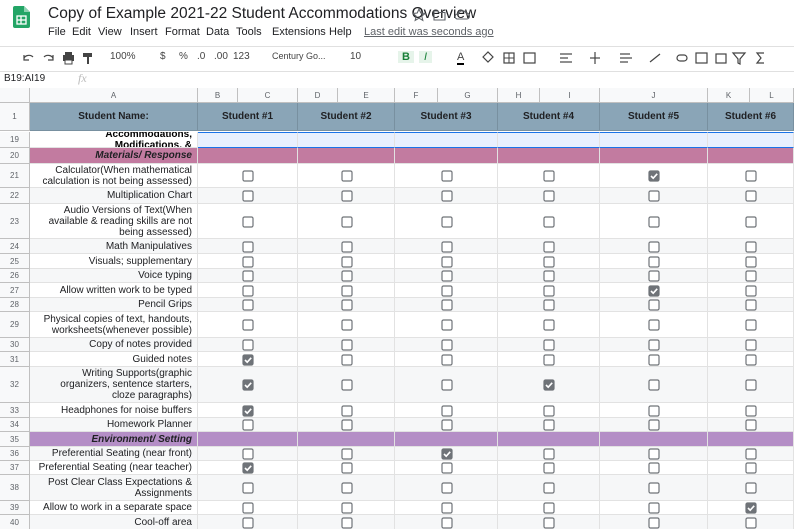 The width and height of the screenshot is (794, 529). Describe the element at coordinates (15, 276) in the screenshot. I see `row-number: 26` at that location.